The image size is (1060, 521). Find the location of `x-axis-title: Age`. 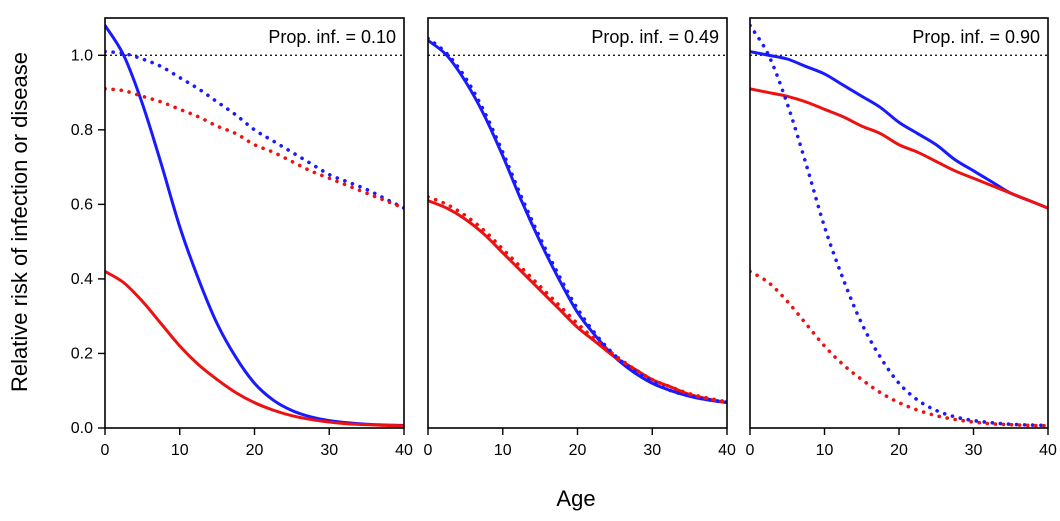

x-axis-title: Age is located at coordinates (575, 498).